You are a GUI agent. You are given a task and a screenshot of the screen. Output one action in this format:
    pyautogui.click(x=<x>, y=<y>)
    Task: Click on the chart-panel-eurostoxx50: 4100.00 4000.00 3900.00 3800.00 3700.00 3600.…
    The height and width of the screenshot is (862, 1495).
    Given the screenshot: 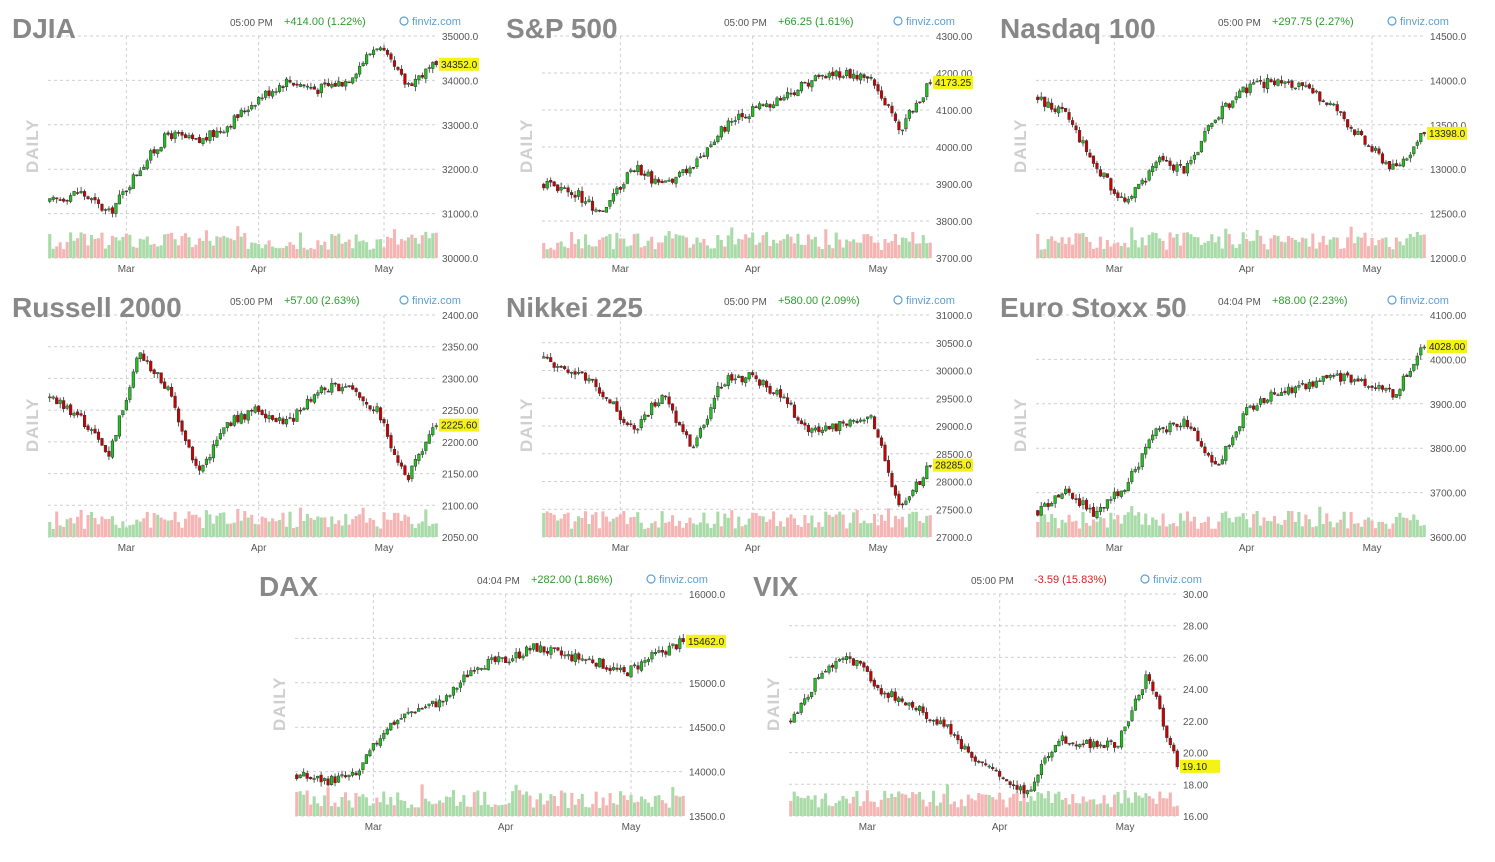 What is the action you would take?
    pyautogui.click(x=1236, y=424)
    